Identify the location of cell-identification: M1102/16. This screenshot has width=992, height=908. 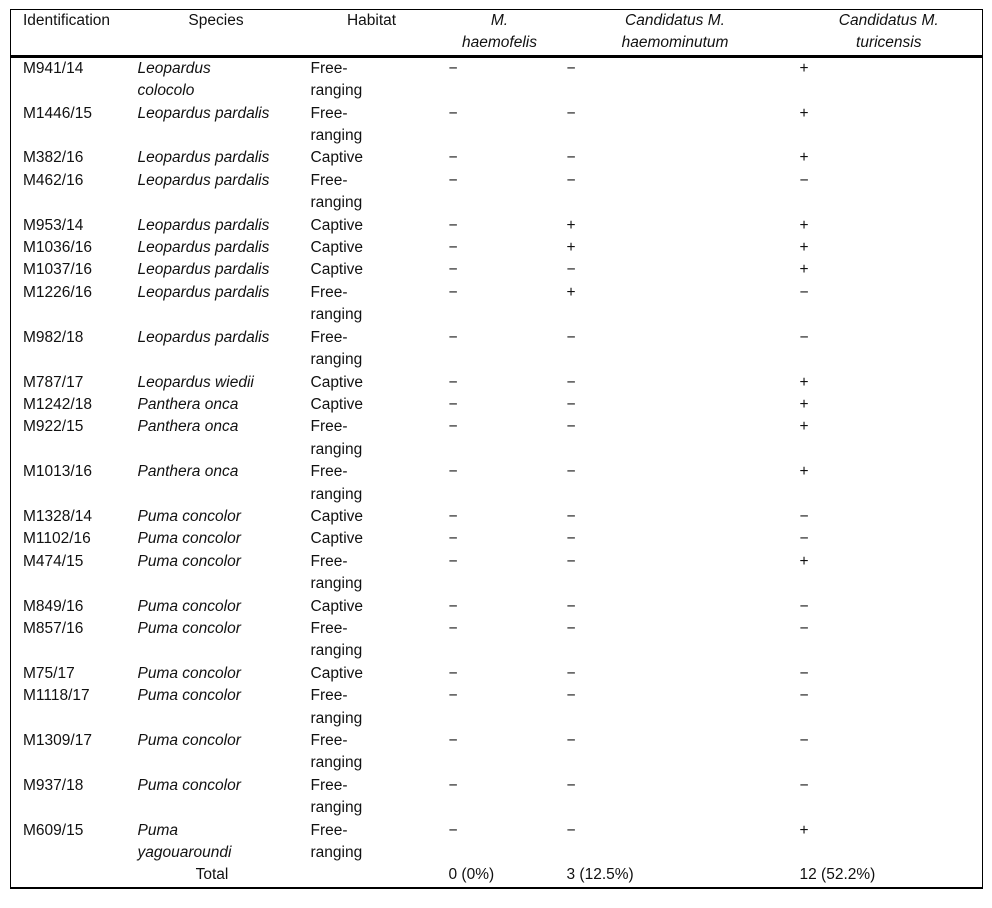
(57, 539).